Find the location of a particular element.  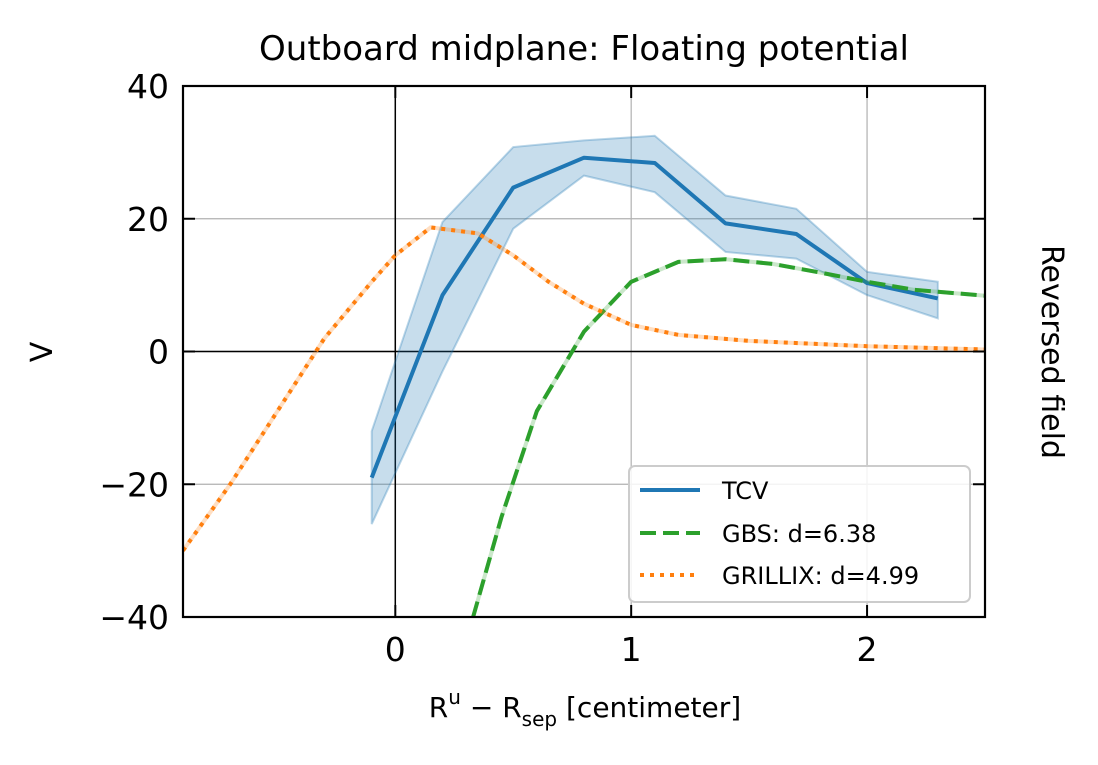

y-axis-label: V is located at coordinates (42, 351).